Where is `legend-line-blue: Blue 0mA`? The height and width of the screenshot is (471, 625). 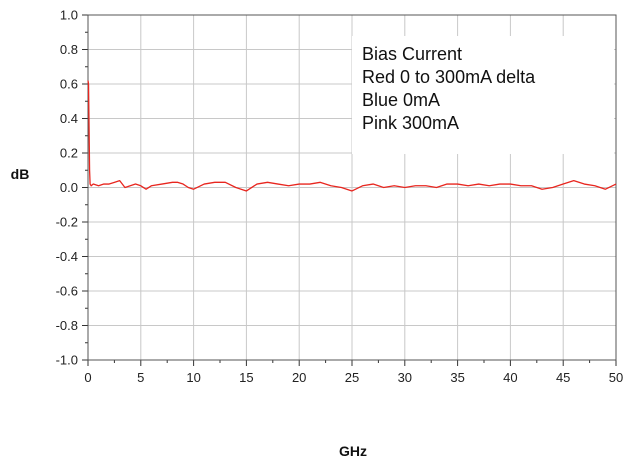
legend-line-blue: Blue 0mA is located at coordinates (401, 100).